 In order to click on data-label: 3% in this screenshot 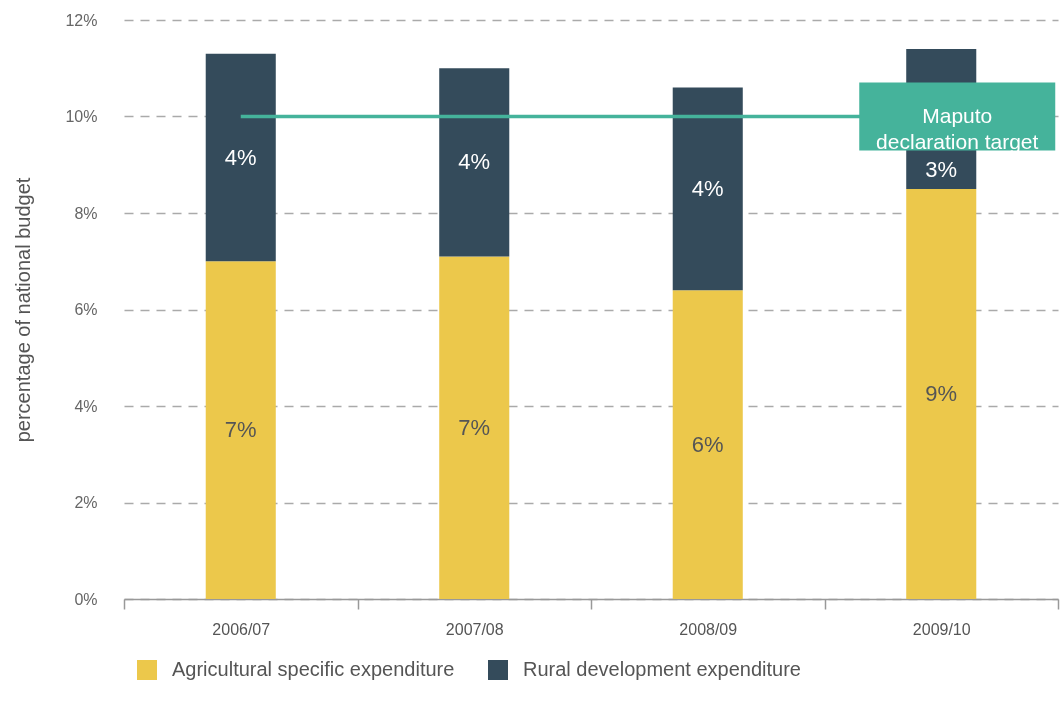, I will do `click(941, 169)`.